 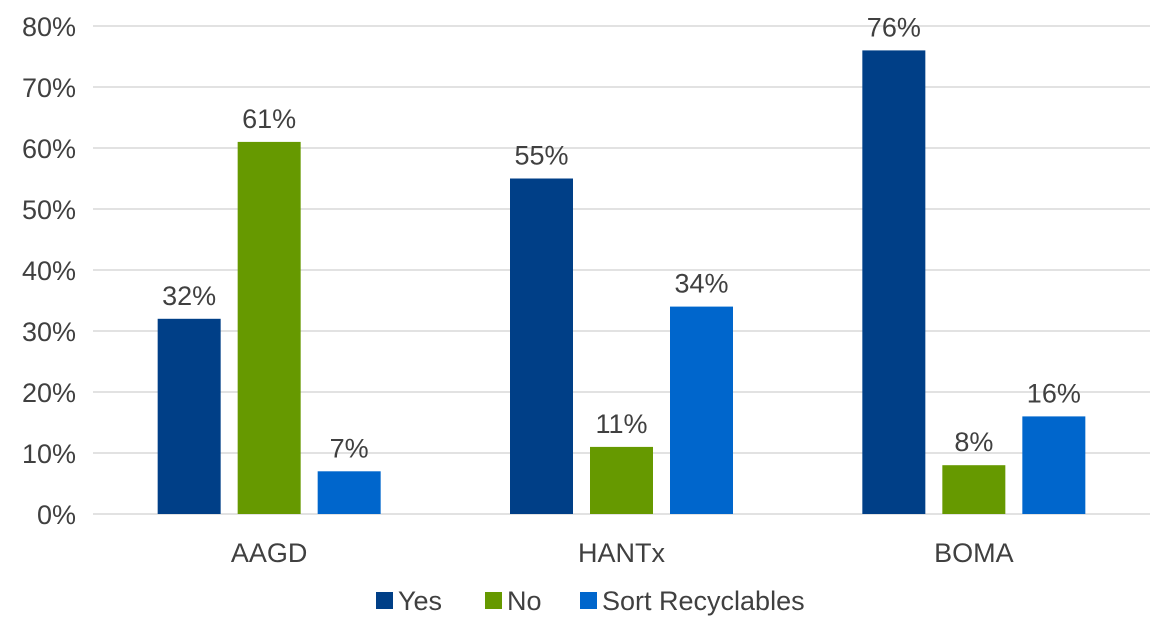 I want to click on data-label: 61%, so click(x=269, y=119).